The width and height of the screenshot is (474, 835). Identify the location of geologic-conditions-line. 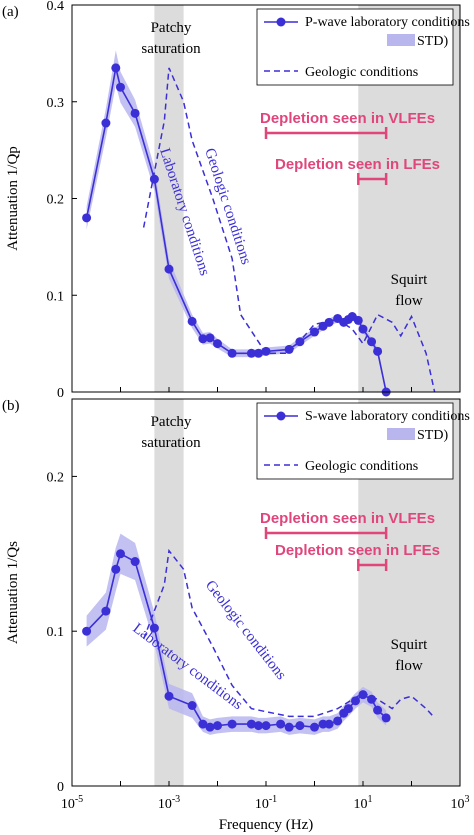
(289, 633).